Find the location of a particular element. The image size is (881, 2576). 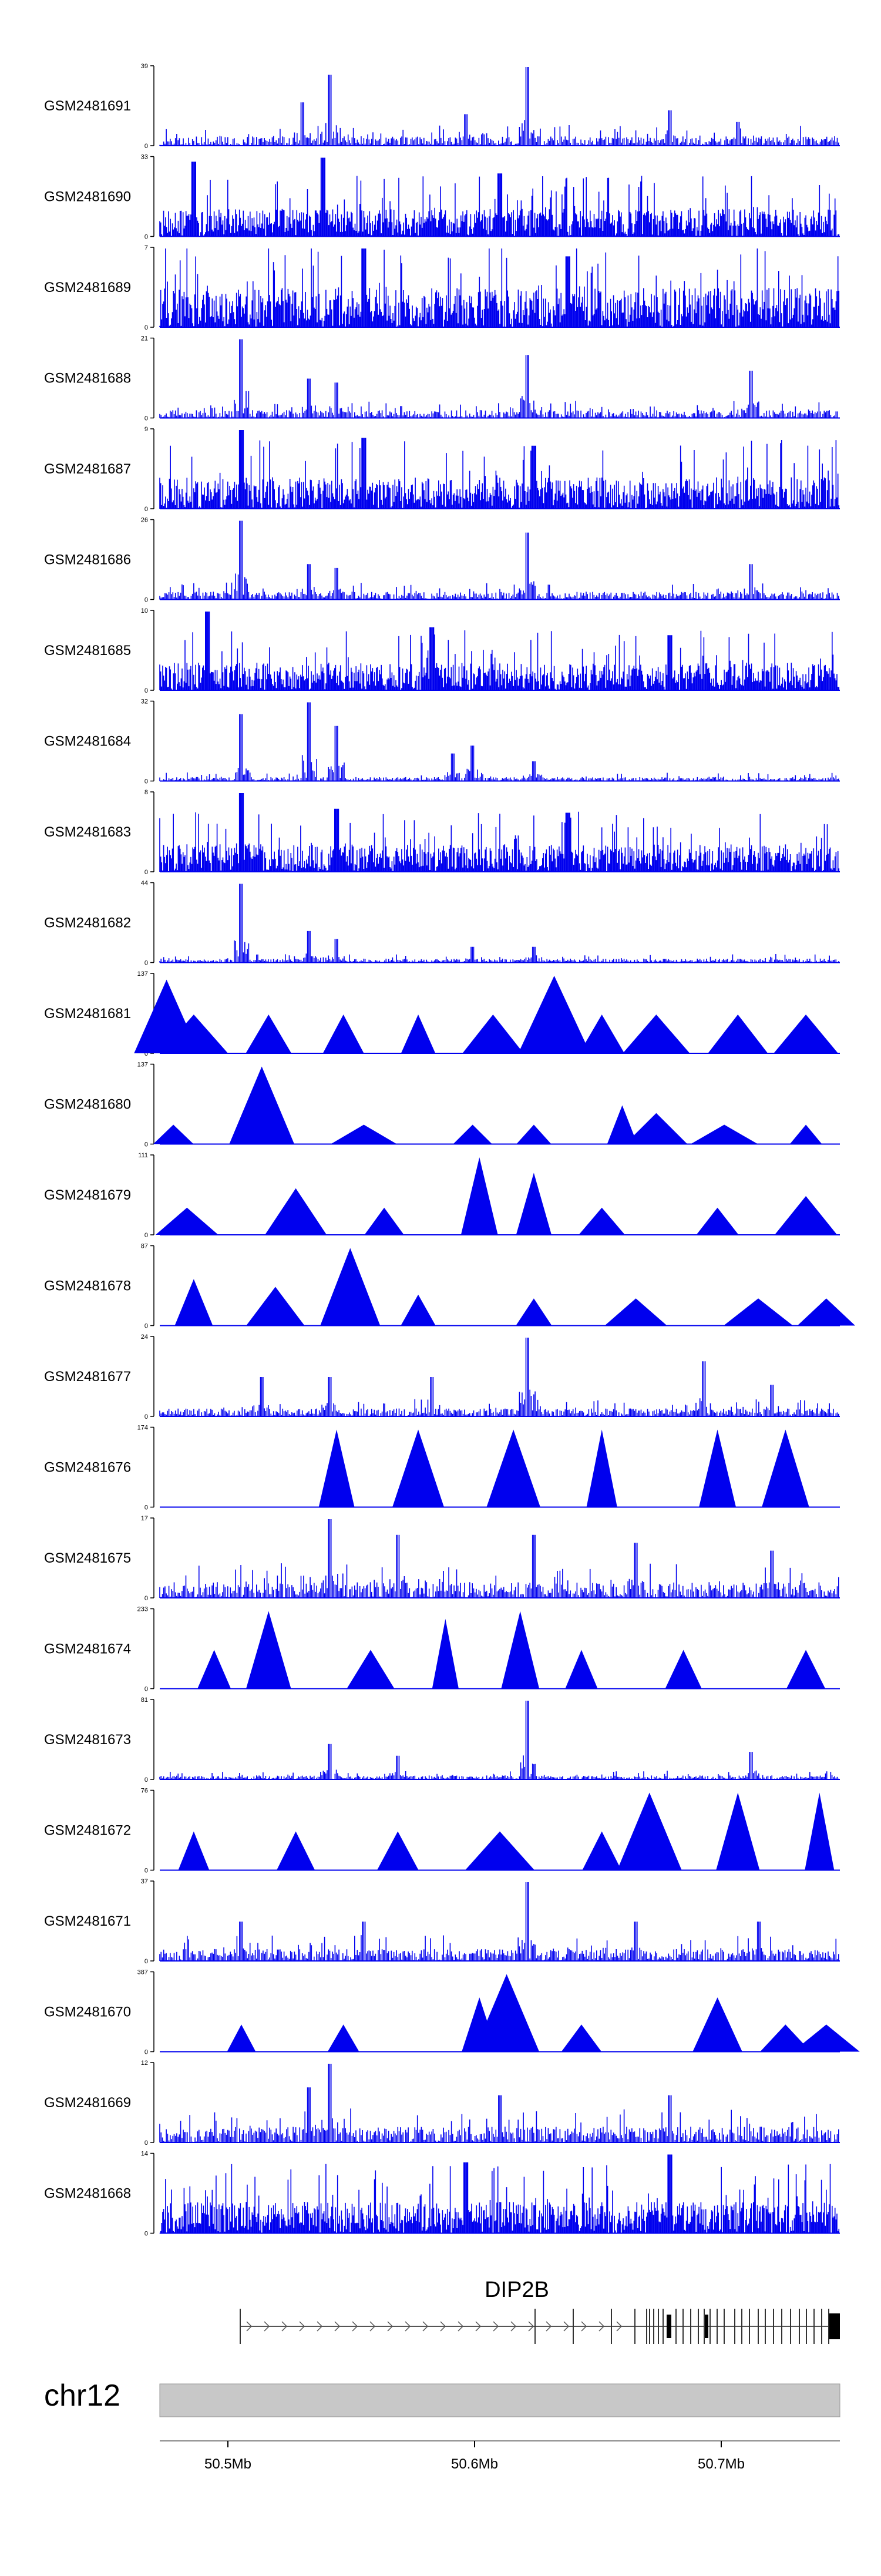

y-axis-max-label: 7 is located at coordinates (146, 247).